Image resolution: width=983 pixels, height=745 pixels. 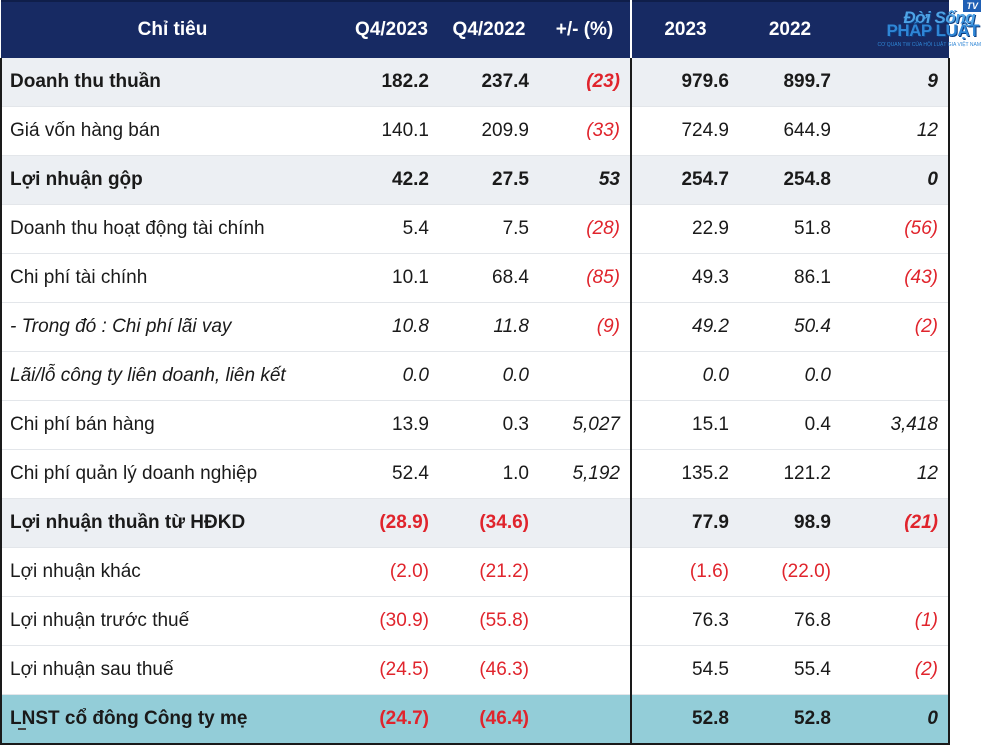 I want to click on cell-2022: 50.4, so click(x=790, y=327).